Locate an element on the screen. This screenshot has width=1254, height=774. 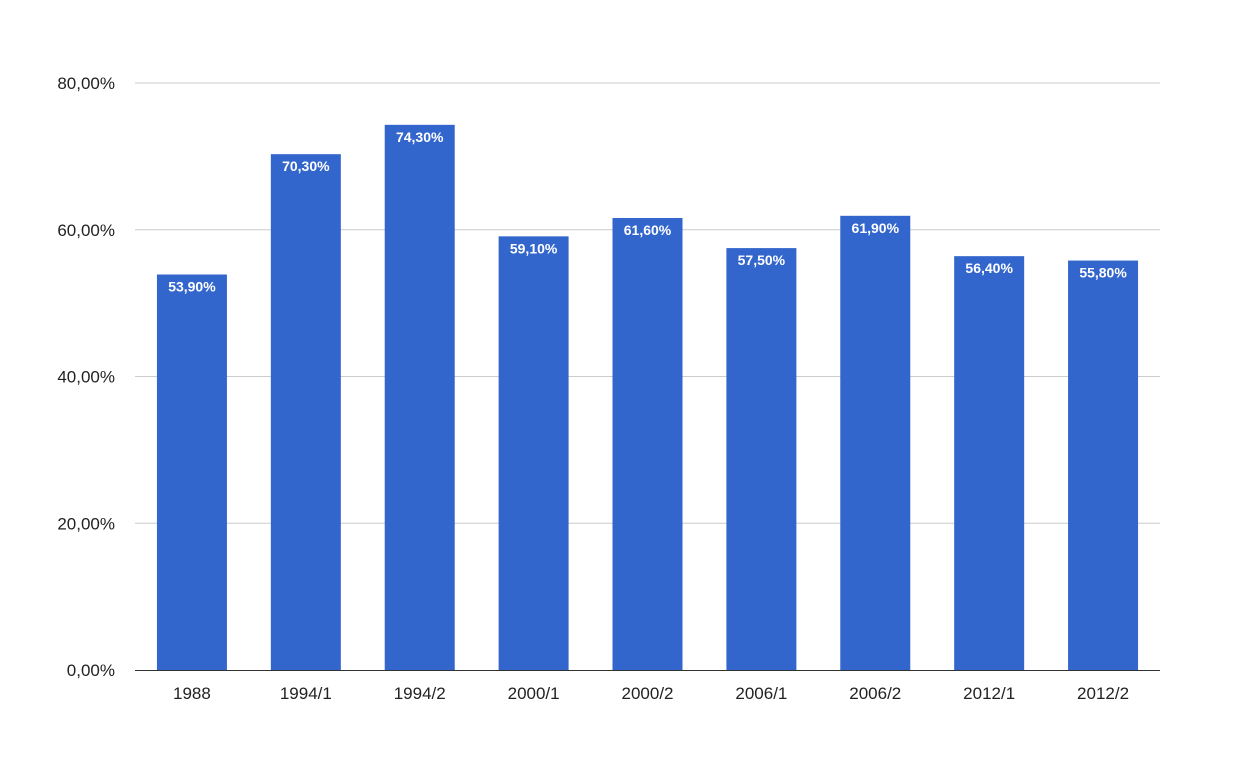
x-tick-label: 2012/1 is located at coordinates (989, 693).